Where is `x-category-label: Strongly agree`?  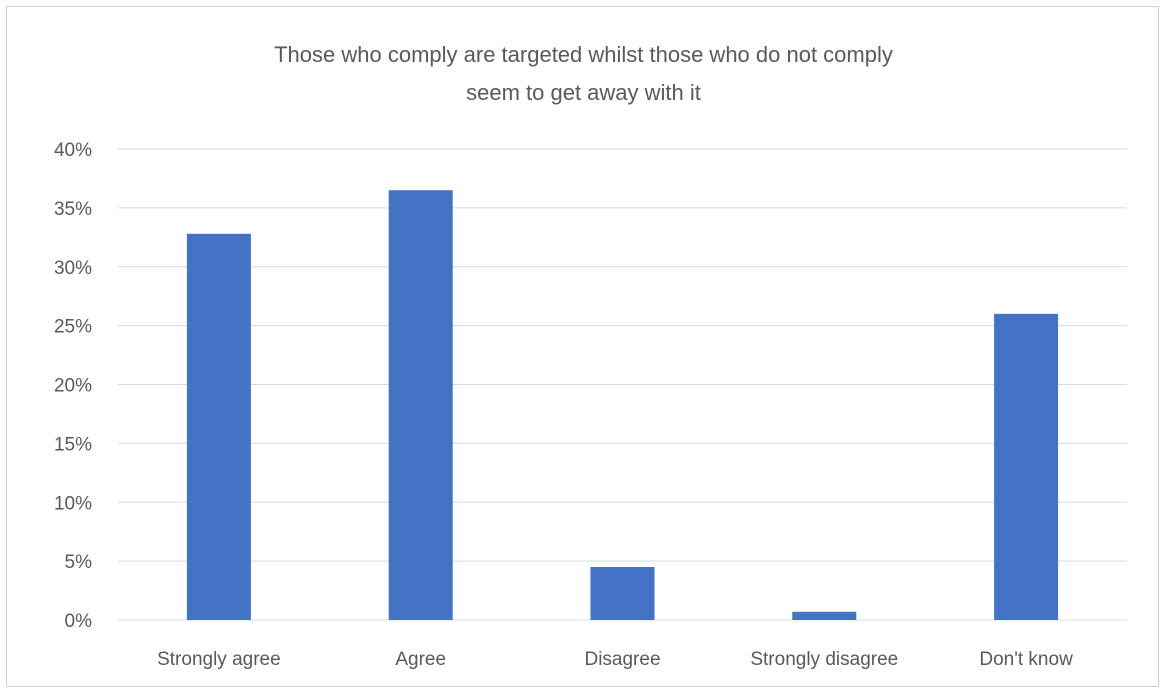 x-category-label: Strongly agree is located at coordinates (219, 659).